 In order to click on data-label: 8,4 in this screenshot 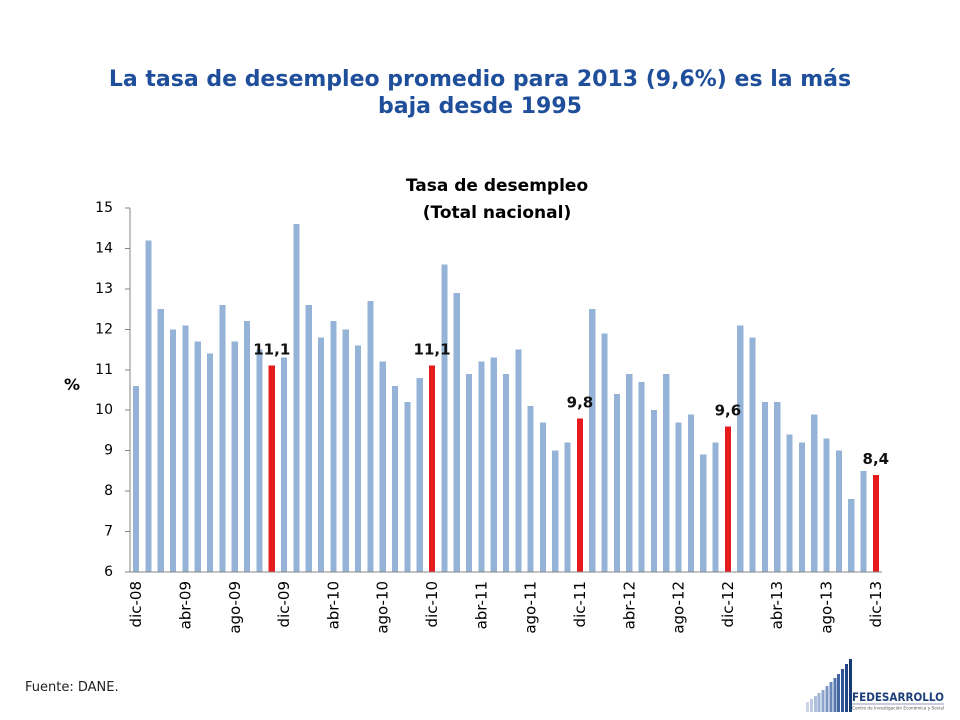, I will do `click(876, 459)`.